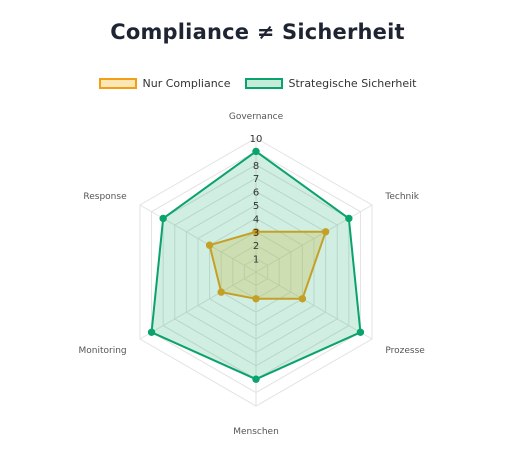 The image size is (515, 465). Describe the element at coordinates (209, 245) in the screenshot. I see `data-point-nur-compliance-response` at that location.